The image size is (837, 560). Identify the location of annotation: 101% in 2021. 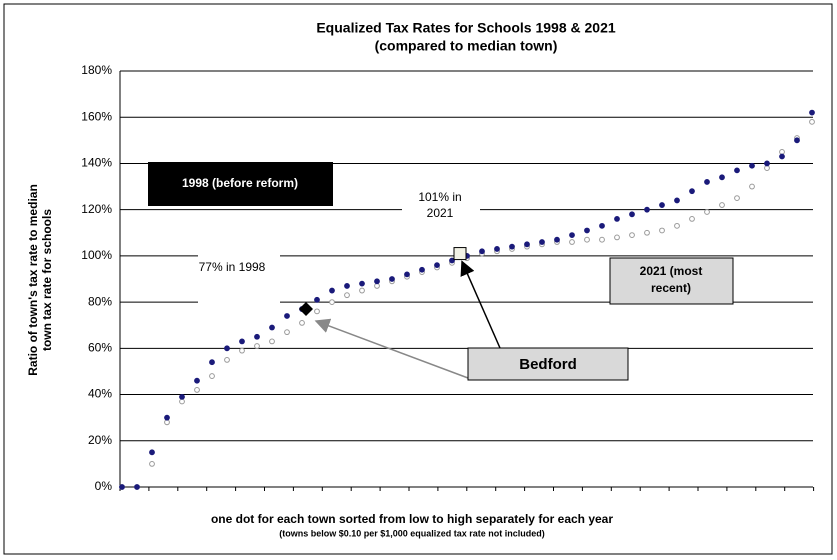
(439, 205).